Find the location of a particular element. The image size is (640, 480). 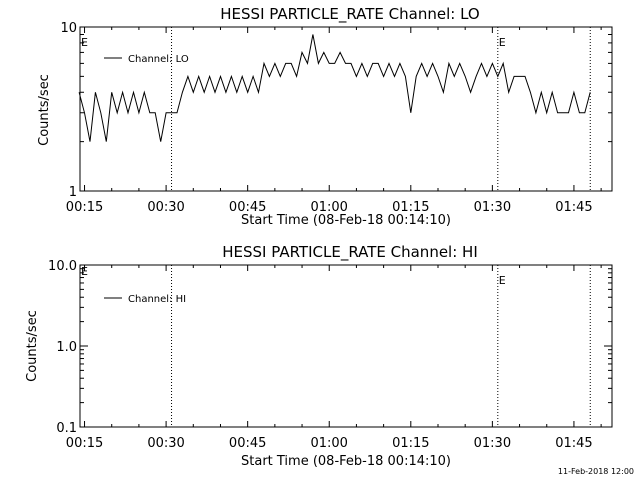

y-tick-label: 10 is located at coordinates (68, 28).